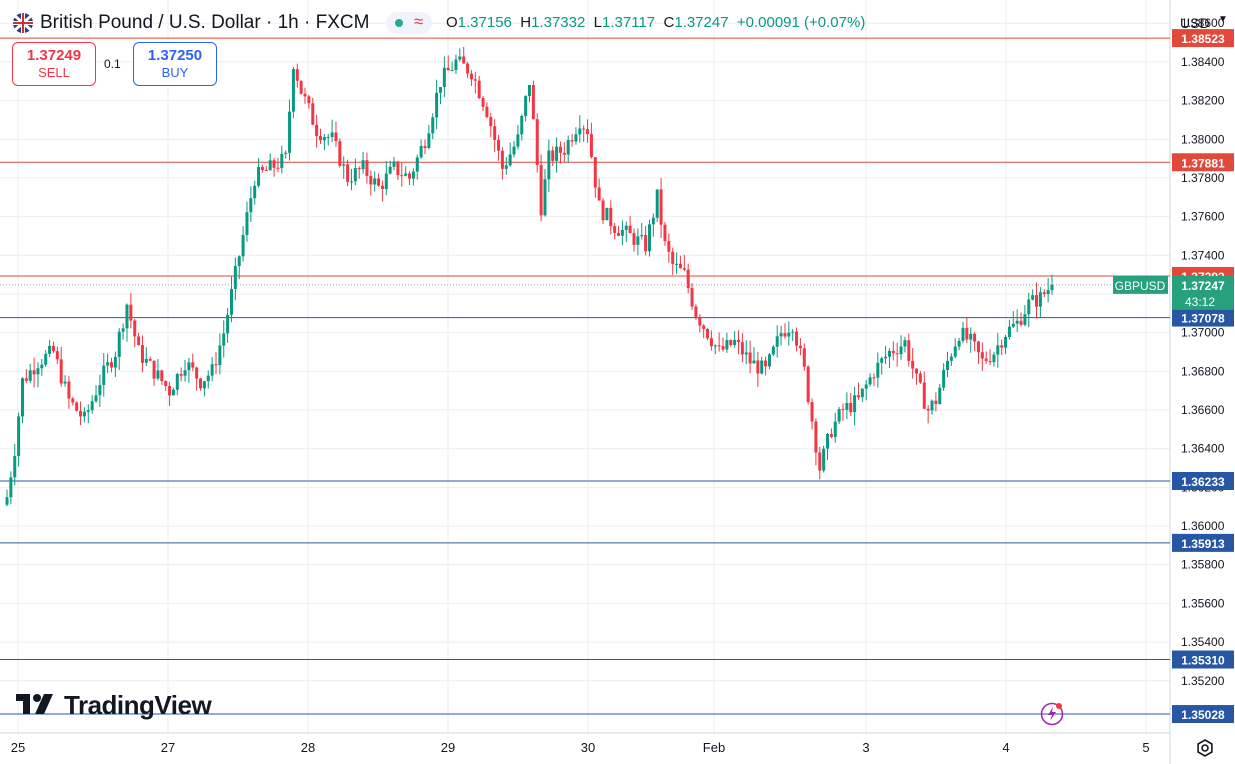 This screenshot has height=764, width=1235. What do you see at coordinates (205, 22) in the screenshot?
I see `symbol-title: British Pound / U.S. Dollar · 1h · FXCM` at bounding box center [205, 22].